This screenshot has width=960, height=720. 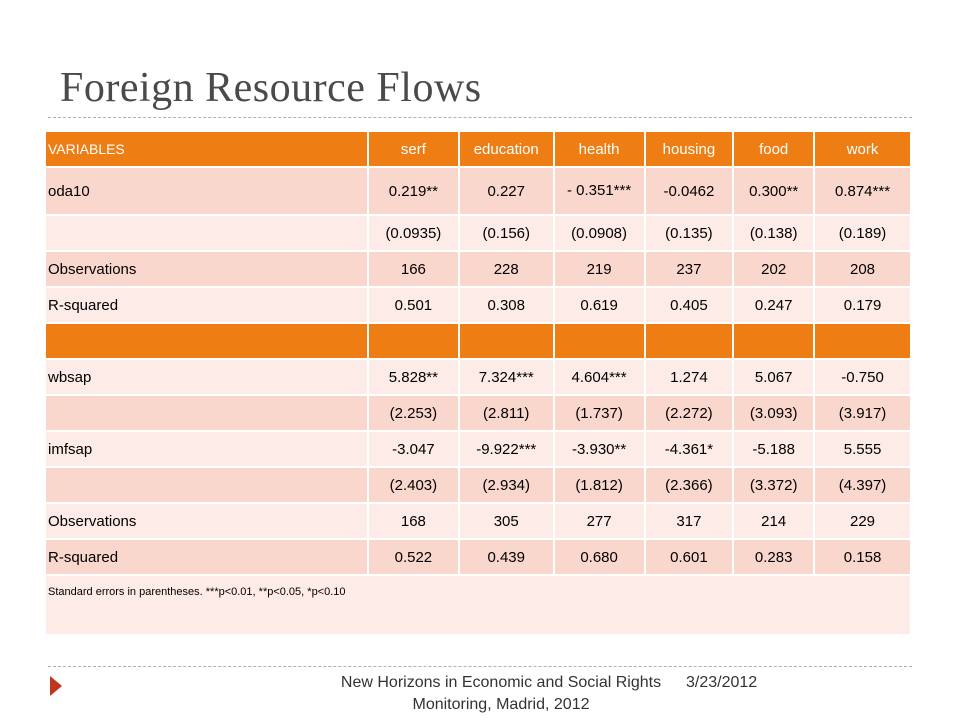 I want to click on table-cell: 0.501, so click(x=413, y=305).